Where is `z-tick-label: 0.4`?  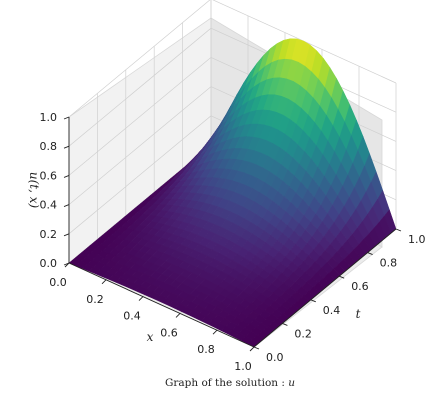 z-tick-label: 0.4 is located at coordinates (49, 205).